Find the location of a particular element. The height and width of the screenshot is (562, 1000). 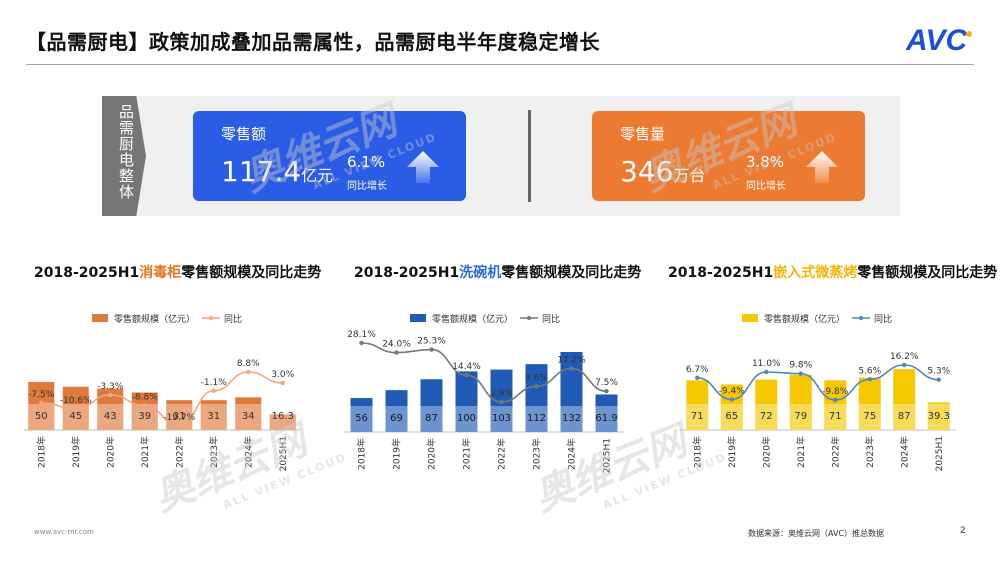

yoy-value-label: 16.2% is located at coordinates (904, 357).